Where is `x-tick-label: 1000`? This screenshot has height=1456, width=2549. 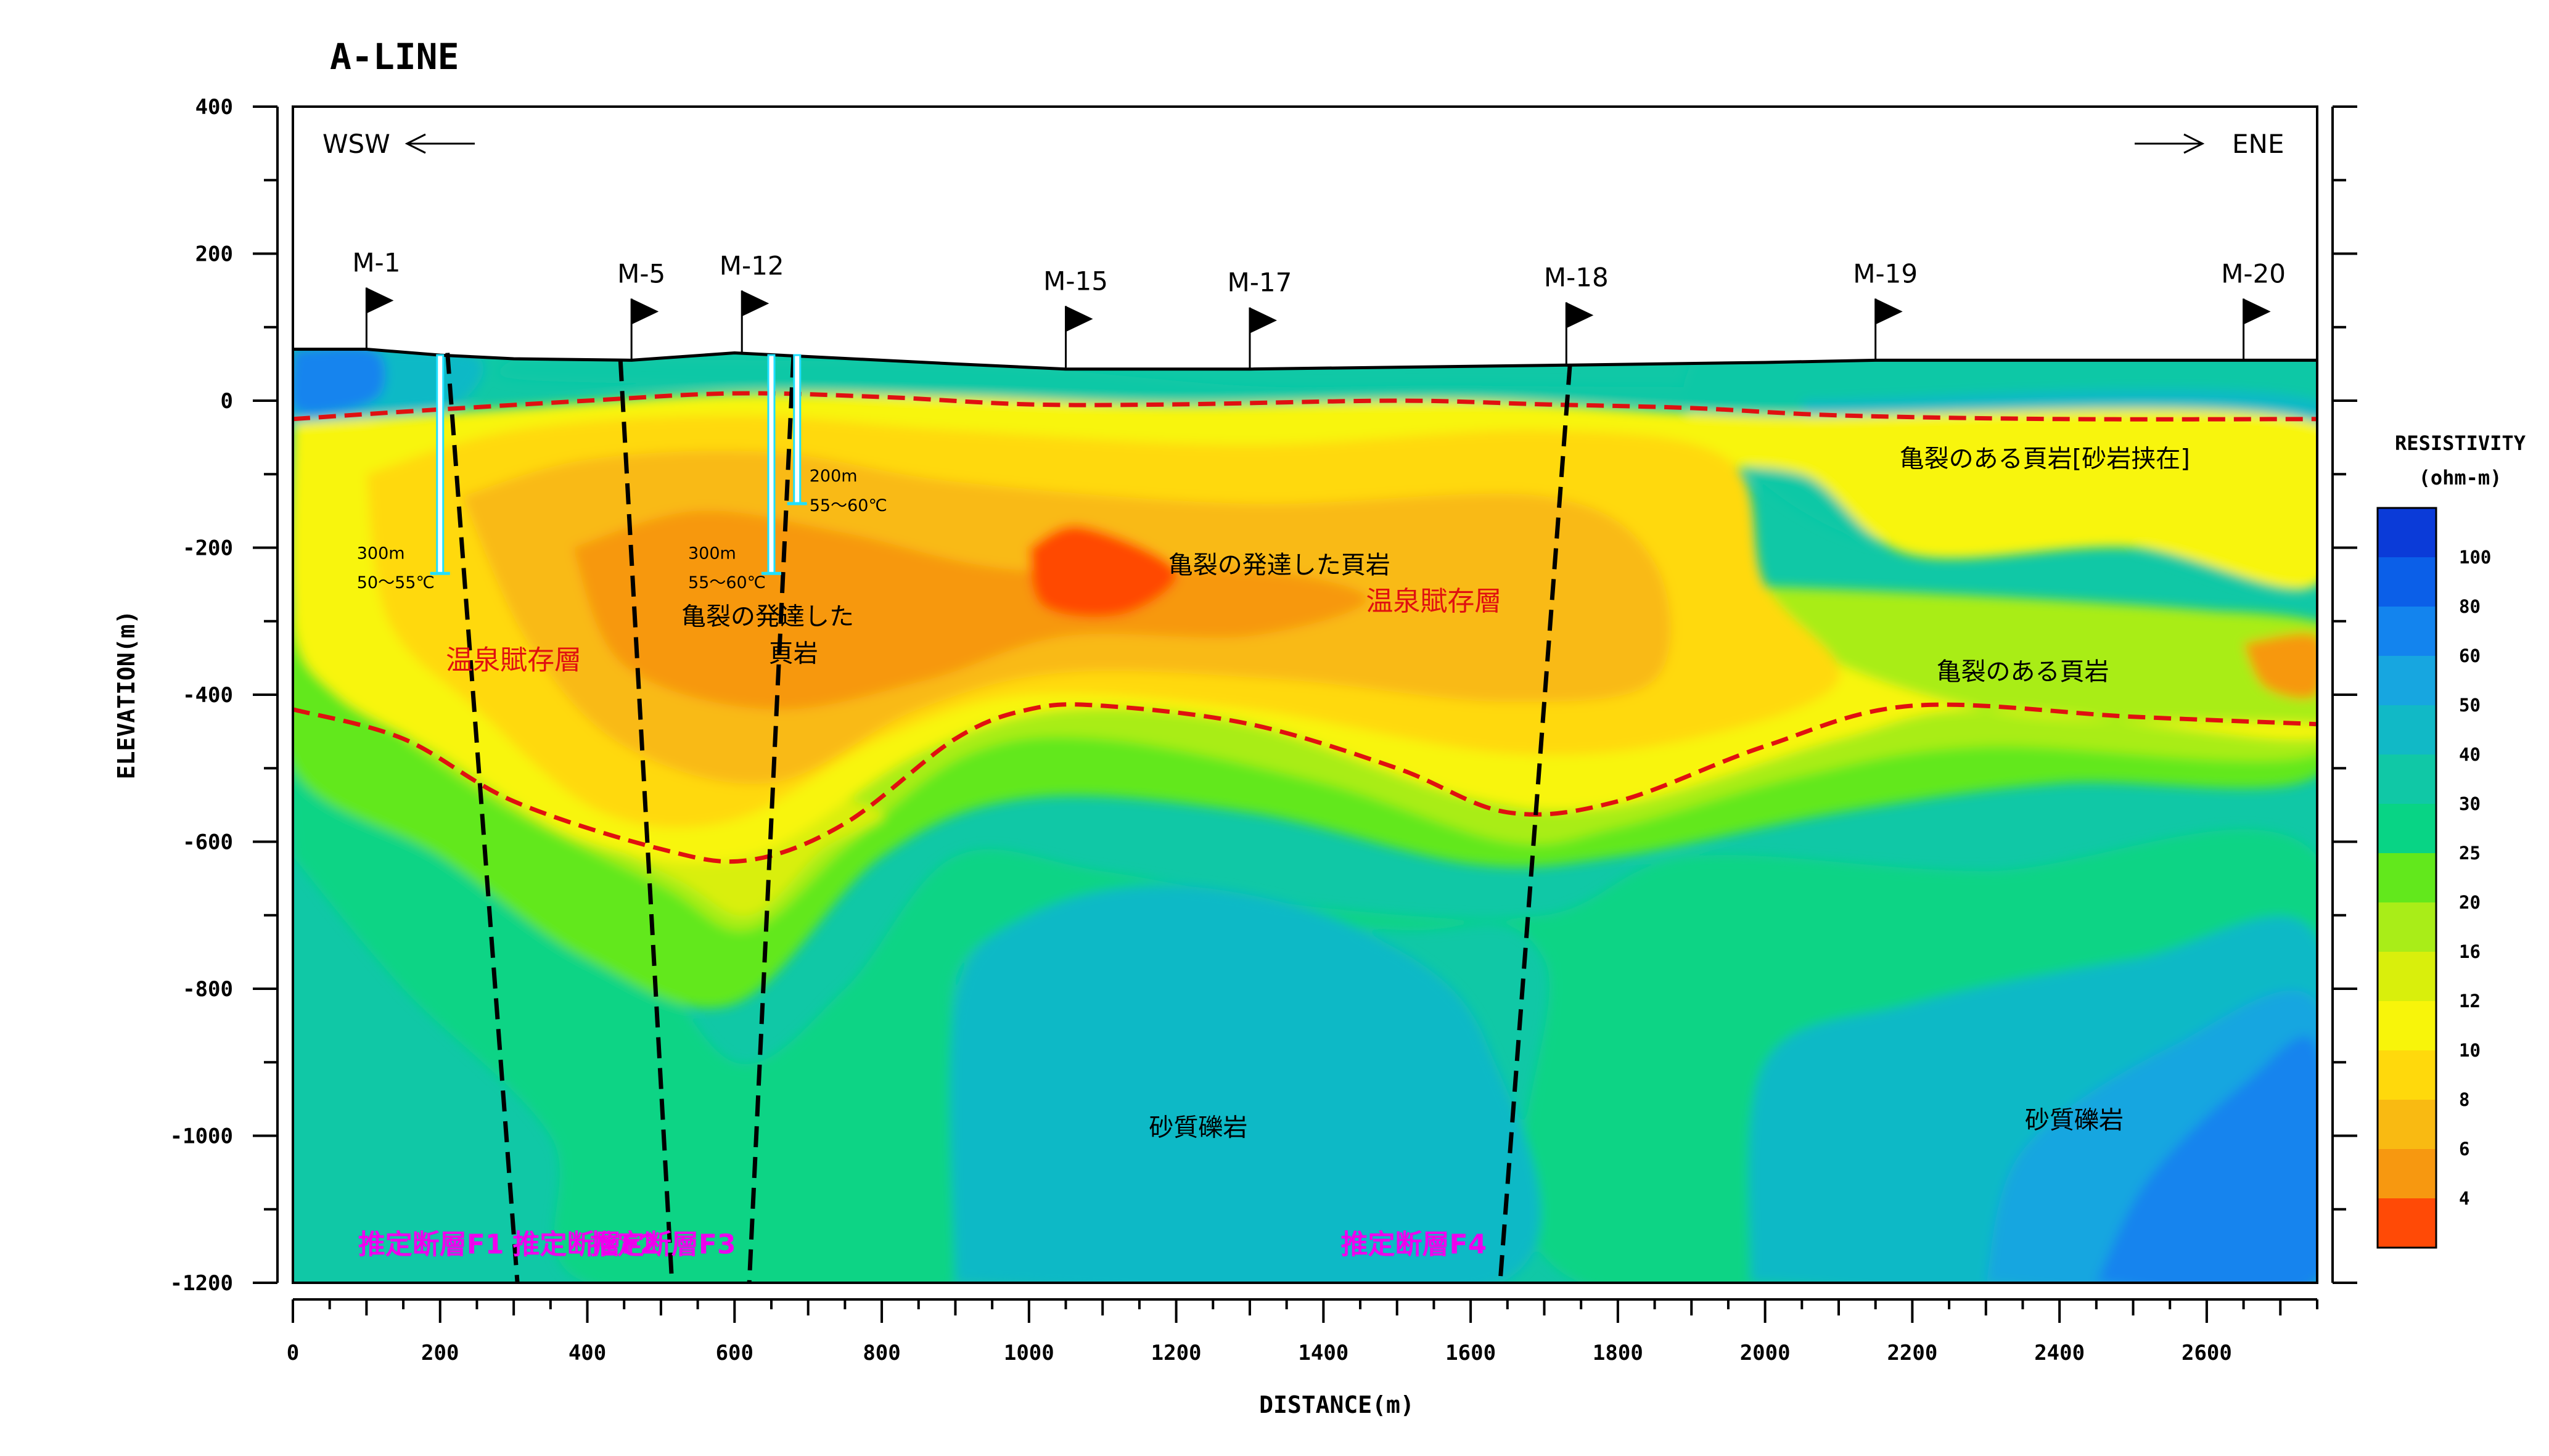
x-tick-label: 1000 is located at coordinates (1029, 1353).